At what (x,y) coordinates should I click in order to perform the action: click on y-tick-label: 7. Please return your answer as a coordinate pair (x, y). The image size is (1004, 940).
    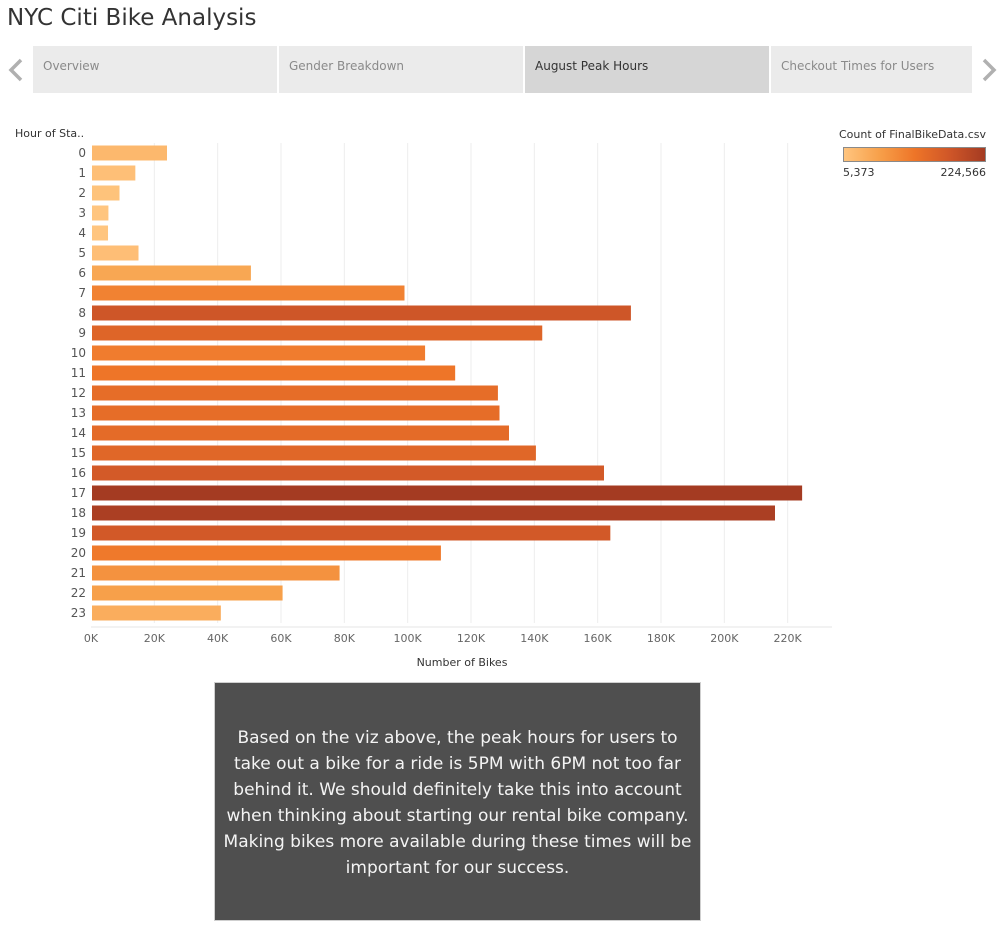
    Looking at the image, I should click on (82, 293).